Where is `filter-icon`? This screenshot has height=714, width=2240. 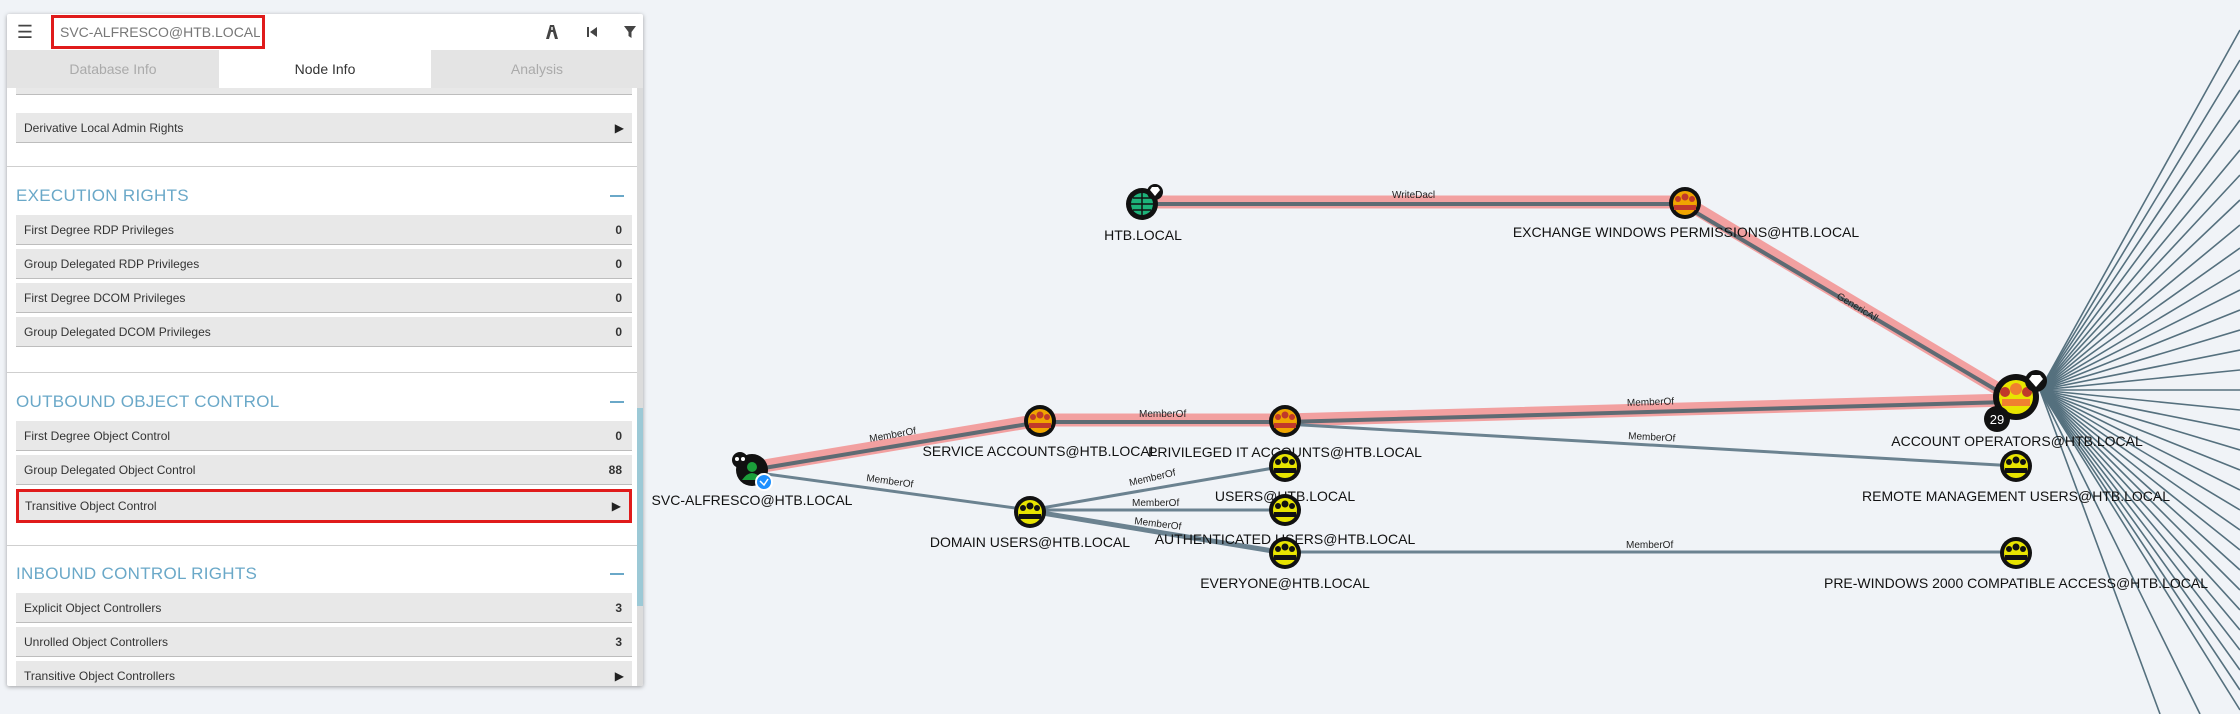
filter-icon is located at coordinates (629, 32).